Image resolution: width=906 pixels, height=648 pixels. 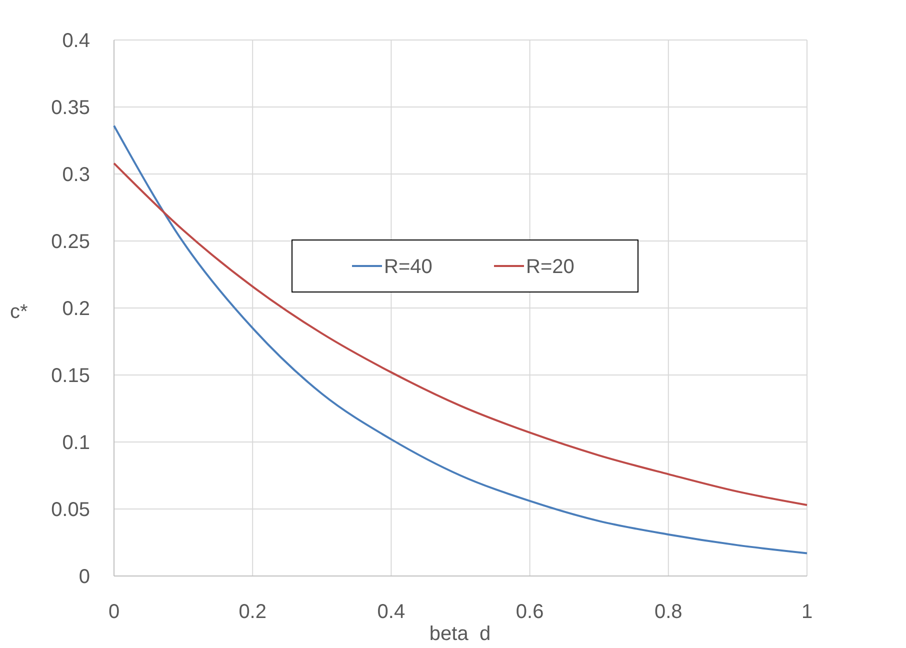 I want to click on y-tick-label: 0.1, so click(x=76, y=443).